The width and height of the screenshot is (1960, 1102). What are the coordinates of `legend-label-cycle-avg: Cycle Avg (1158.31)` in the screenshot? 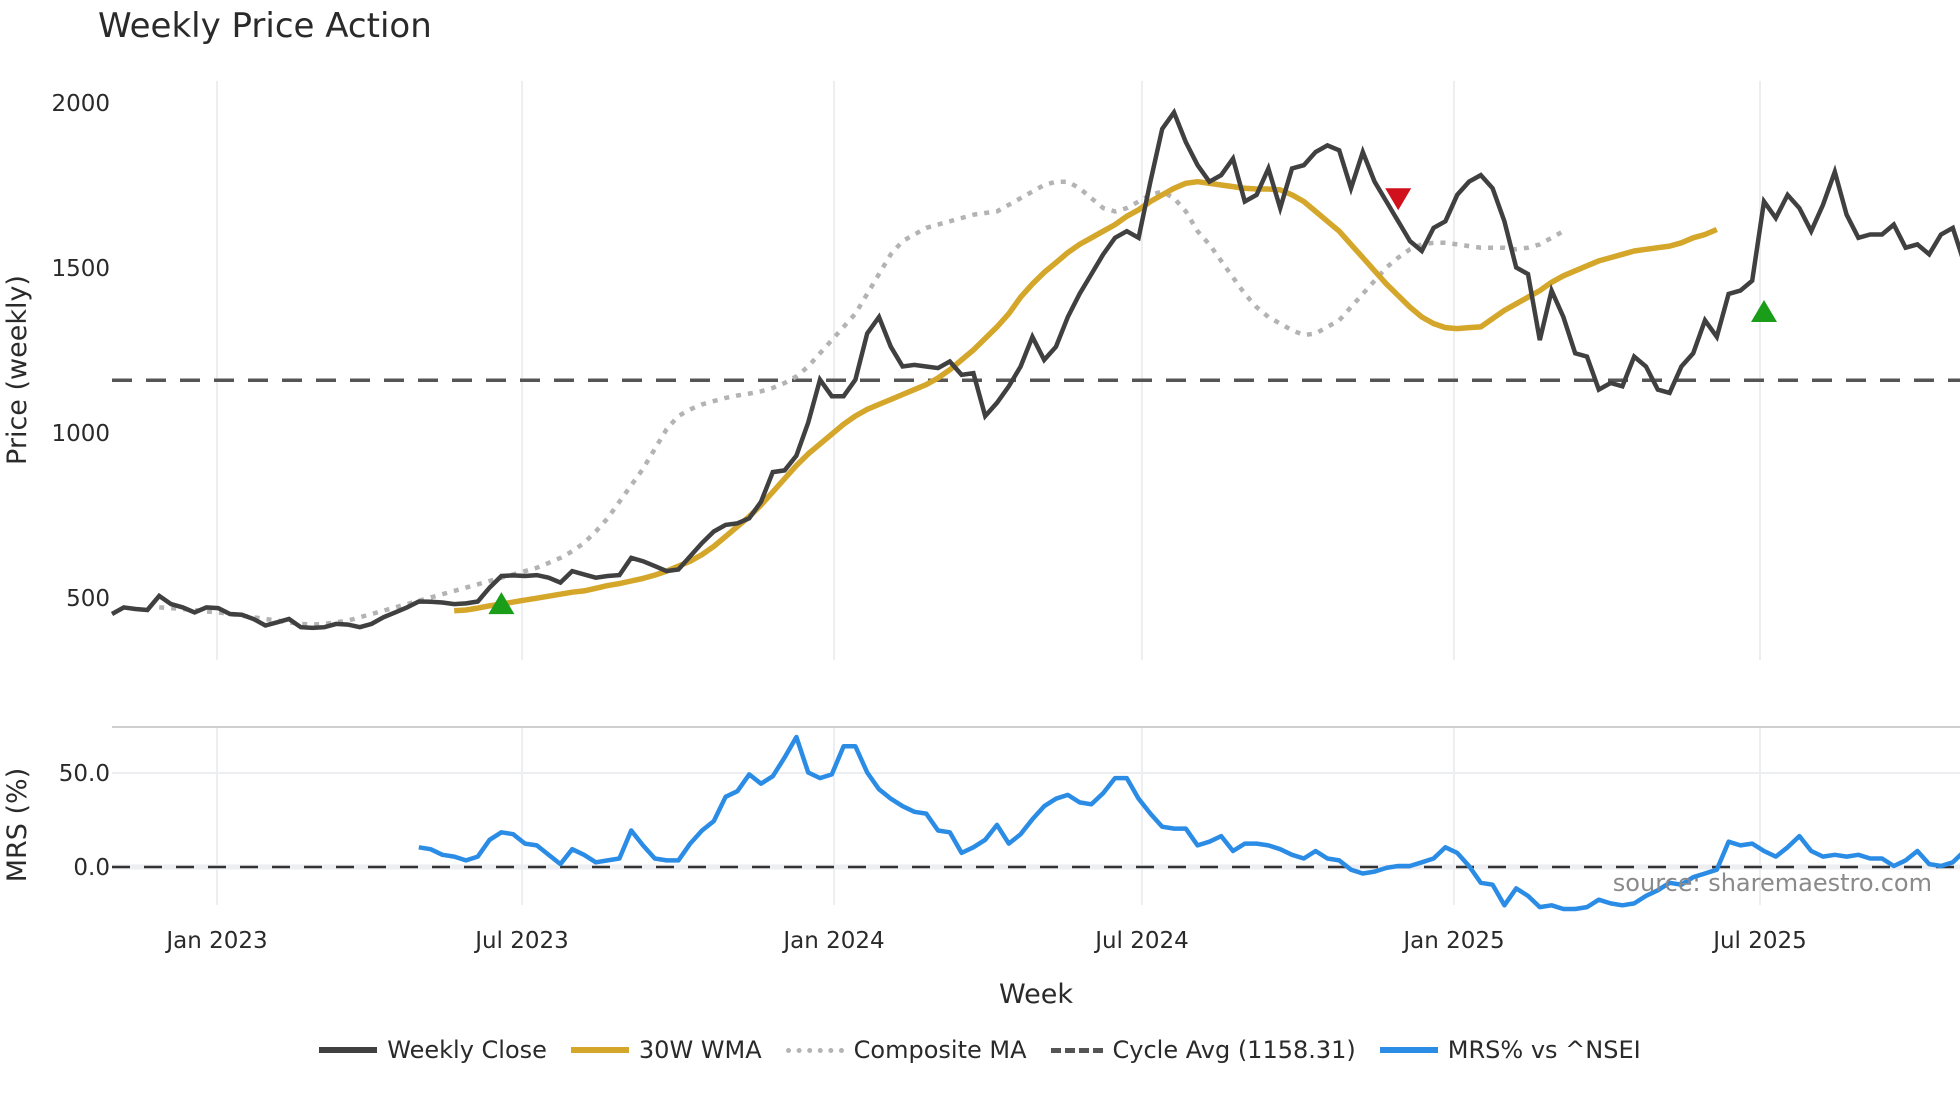 It's located at (1234, 1050).